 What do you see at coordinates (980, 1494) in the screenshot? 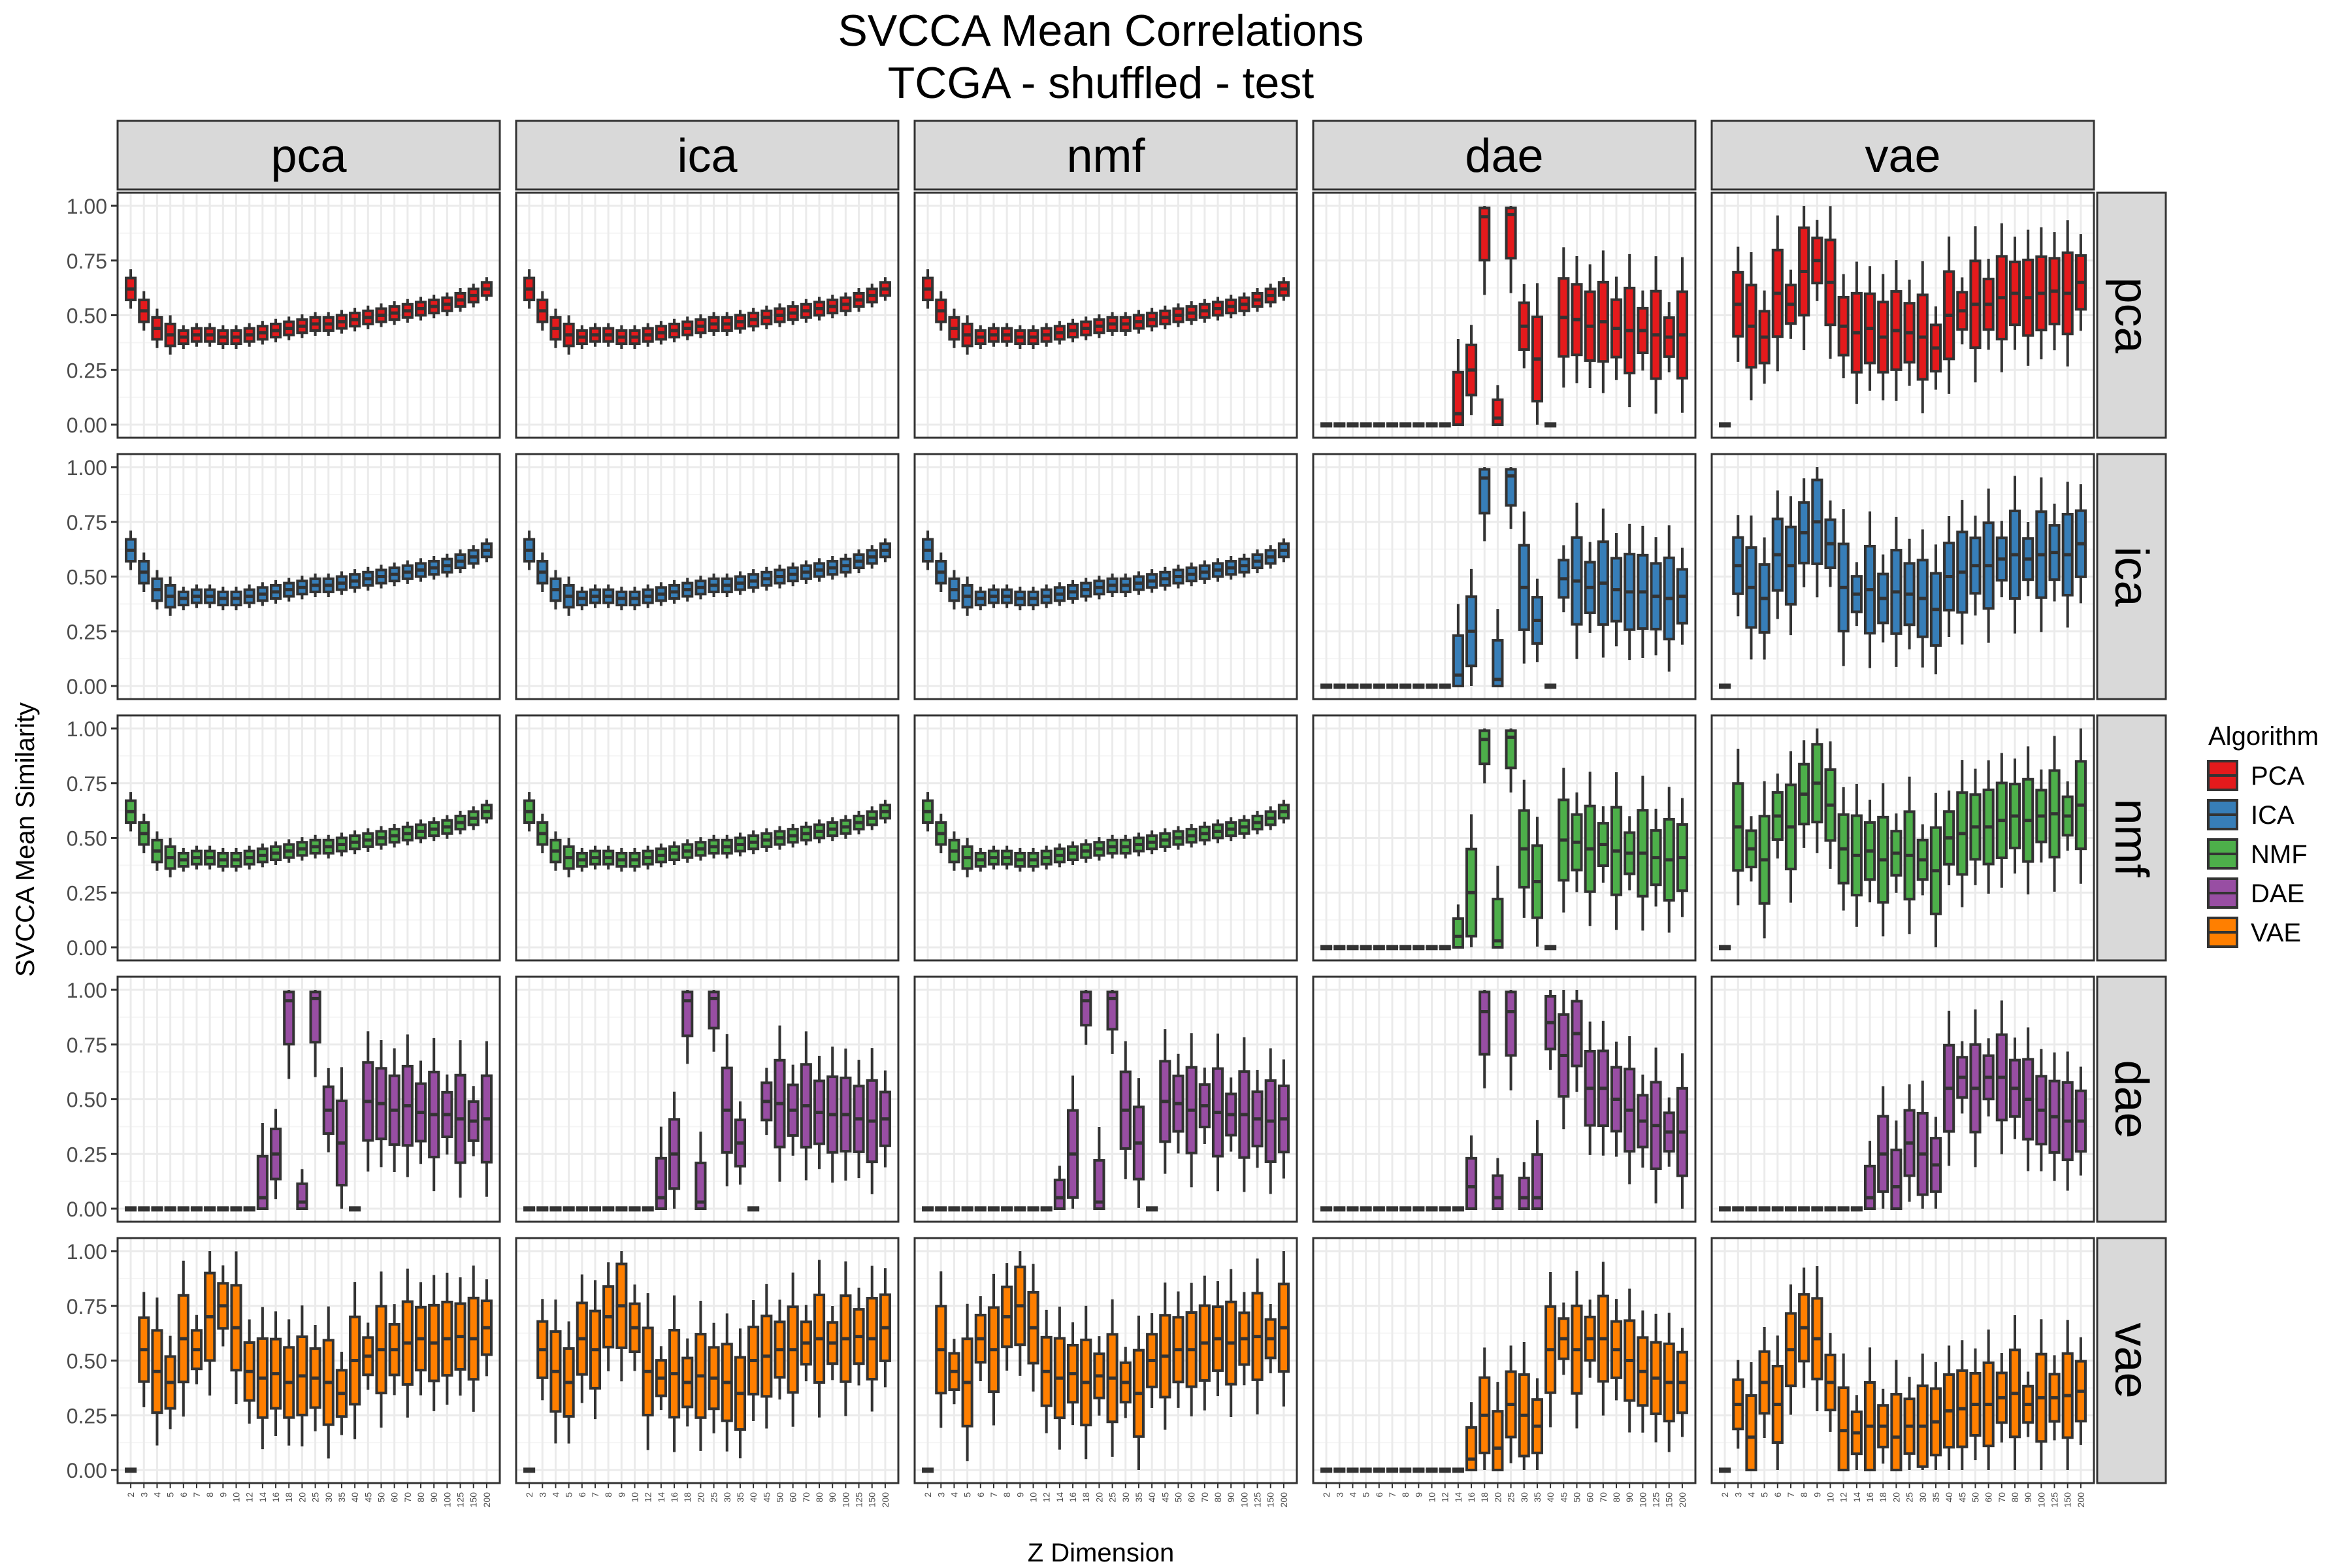
I see `x-tick-label: 6` at bounding box center [980, 1494].